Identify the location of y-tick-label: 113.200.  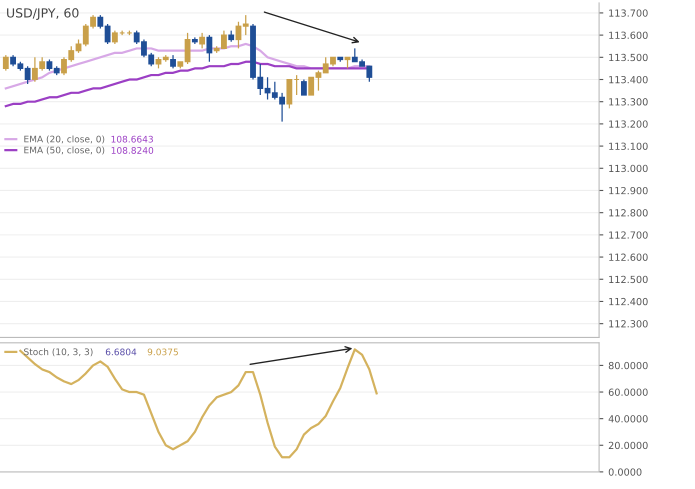
(628, 124).